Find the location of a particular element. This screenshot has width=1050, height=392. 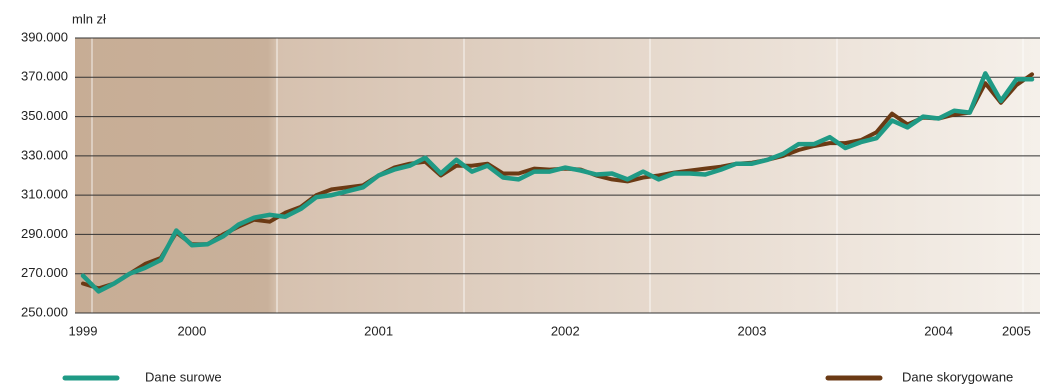

x-tick-label: 2003 is located at coordinates (752, 330).